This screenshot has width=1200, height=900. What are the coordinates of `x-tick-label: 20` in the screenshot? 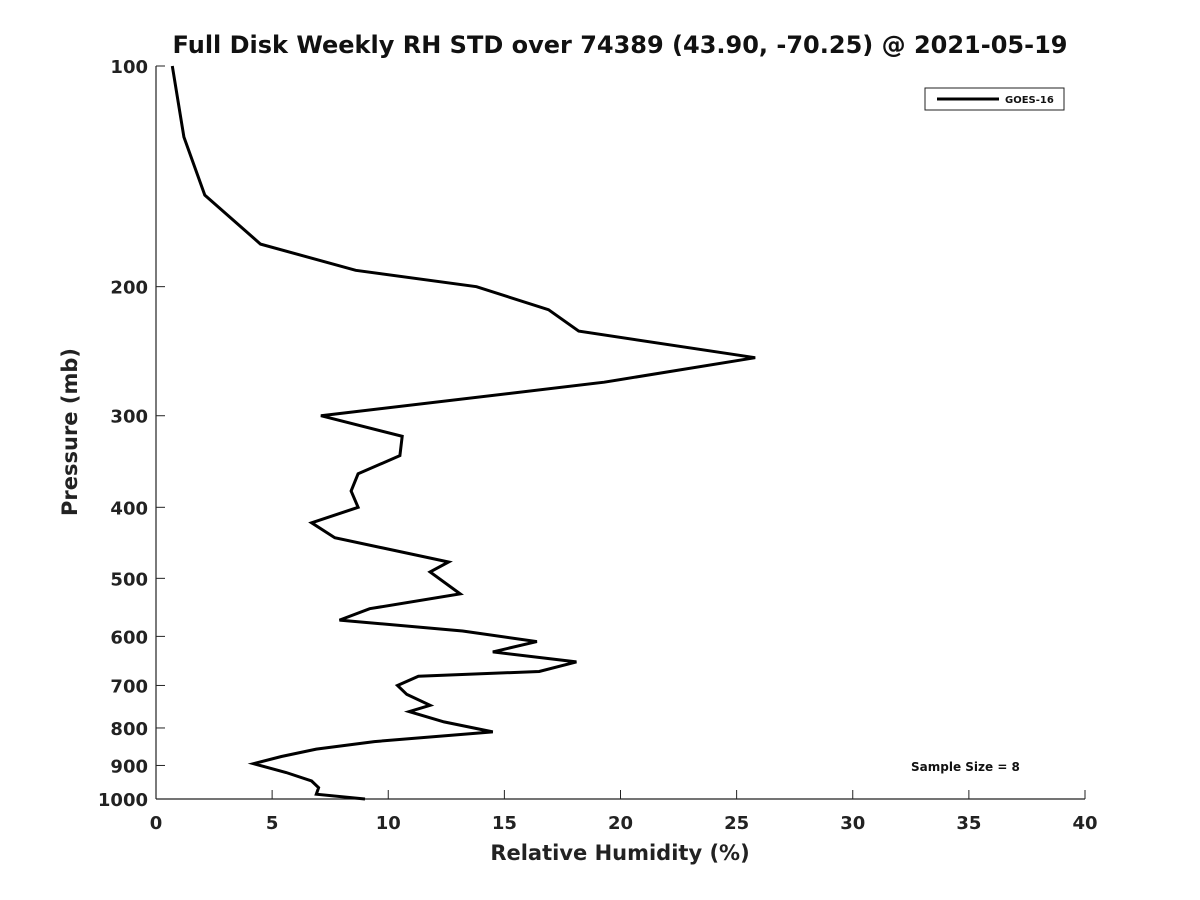 It's located at (620, 823).